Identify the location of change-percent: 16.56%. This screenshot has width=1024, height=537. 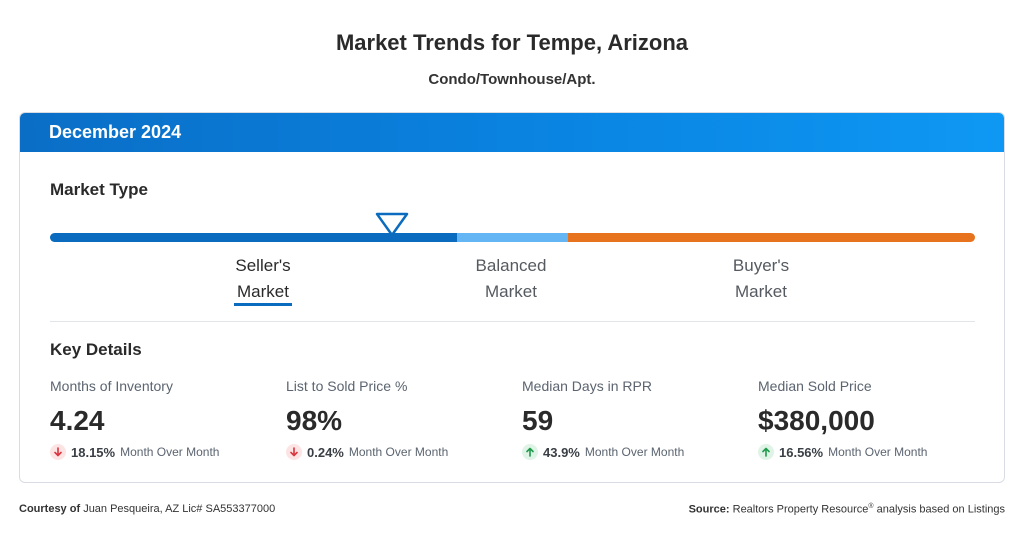
(801, 452).